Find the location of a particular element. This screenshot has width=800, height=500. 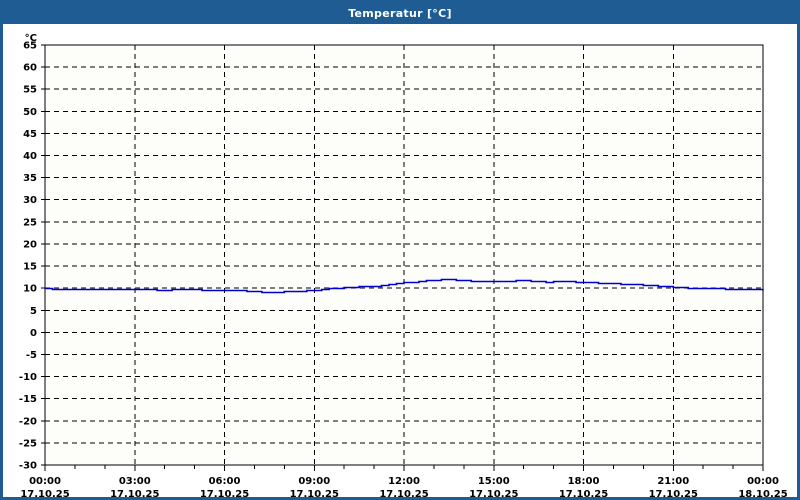

y-tick-label: 30 is located at coordinates (30, 200).